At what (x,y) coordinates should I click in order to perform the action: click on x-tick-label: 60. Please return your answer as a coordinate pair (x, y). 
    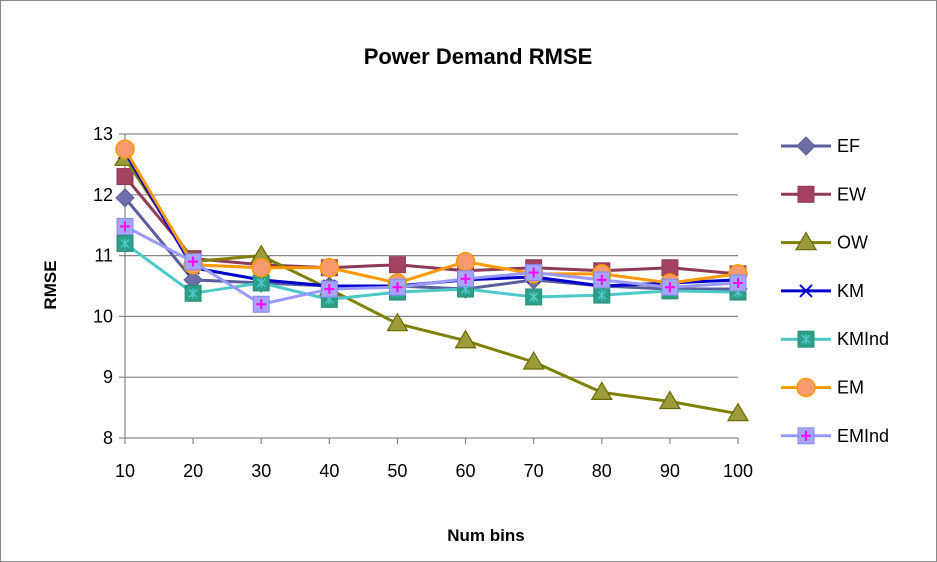
    Looking at the image, I should click on (466, 471).